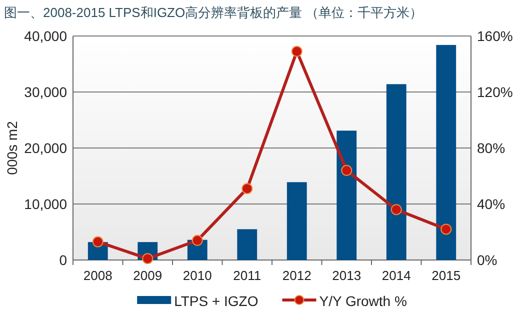  I want to click on x-tick-label: 2010, so click(197, 275).